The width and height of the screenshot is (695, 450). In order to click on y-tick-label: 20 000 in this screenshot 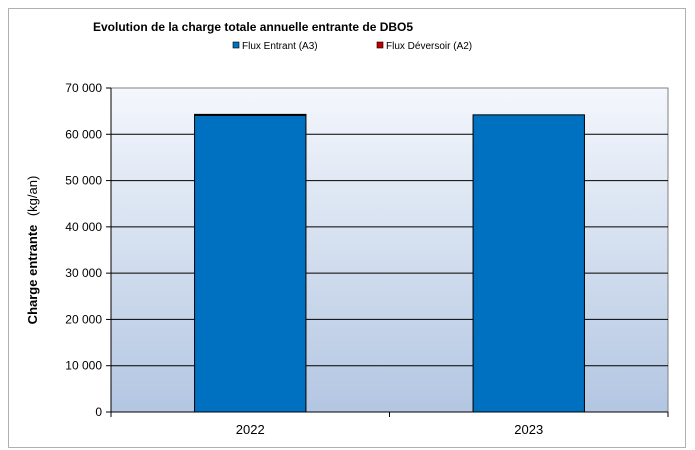, I will do `click(83, 319)`.